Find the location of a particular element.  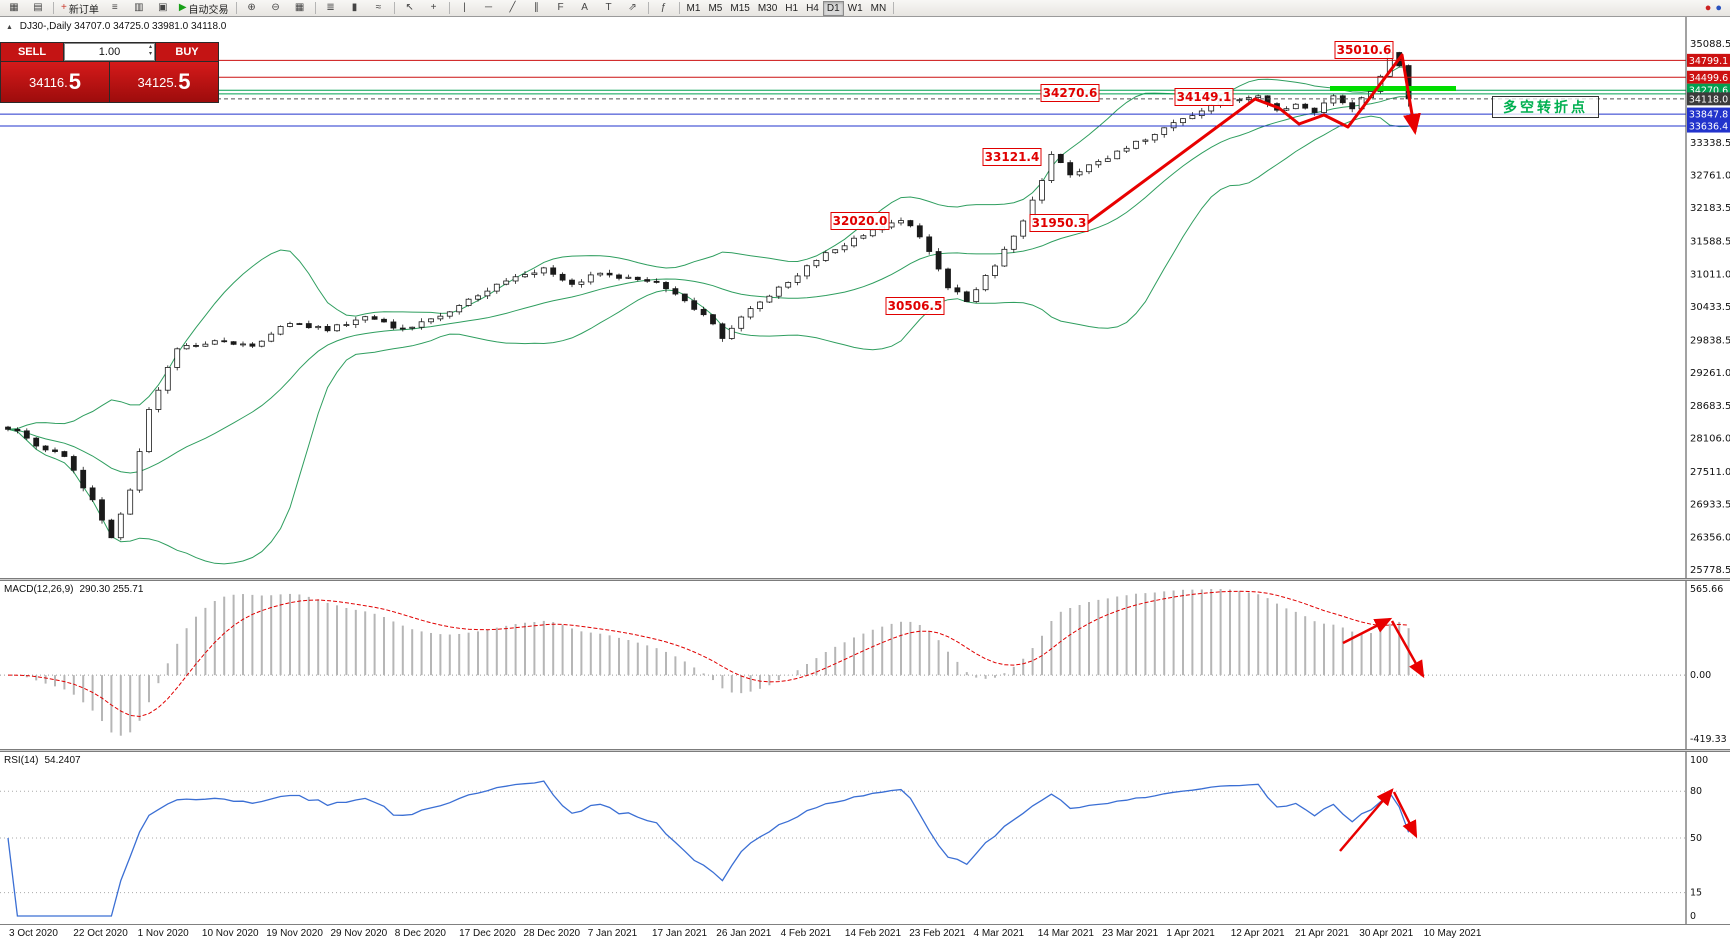

channel-icon: ∥ is located at coordinates (537, 8).